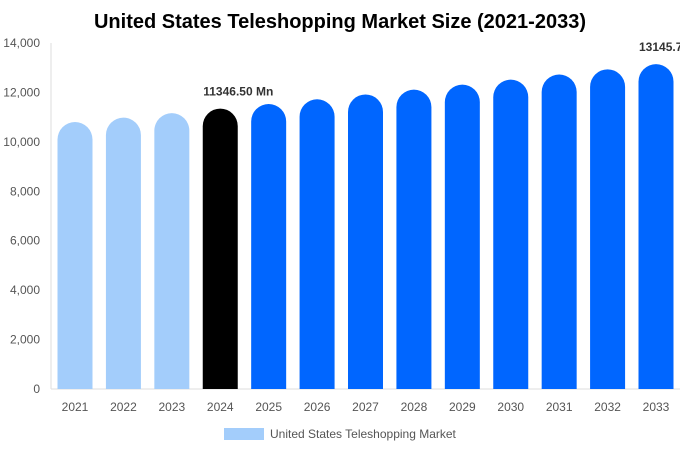 The height and width of the screenshot is (450, 680). I want to click on data-labels: 11346.50 Mn 13145.74 Mn, so click(441, 69).